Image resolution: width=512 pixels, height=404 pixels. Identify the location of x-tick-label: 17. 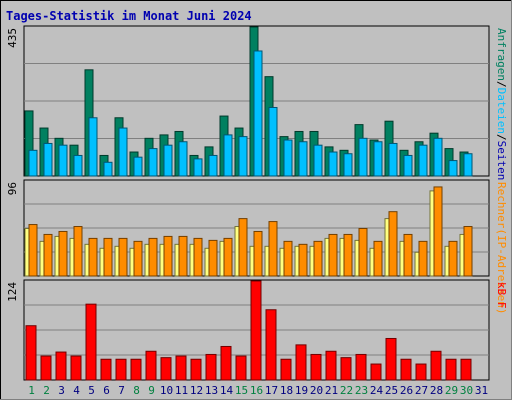
(271, 390).